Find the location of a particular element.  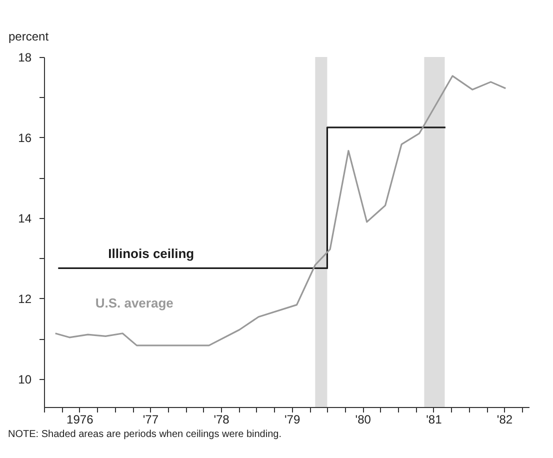

x-tick-label: '80 is located at coordinates (363, 419).